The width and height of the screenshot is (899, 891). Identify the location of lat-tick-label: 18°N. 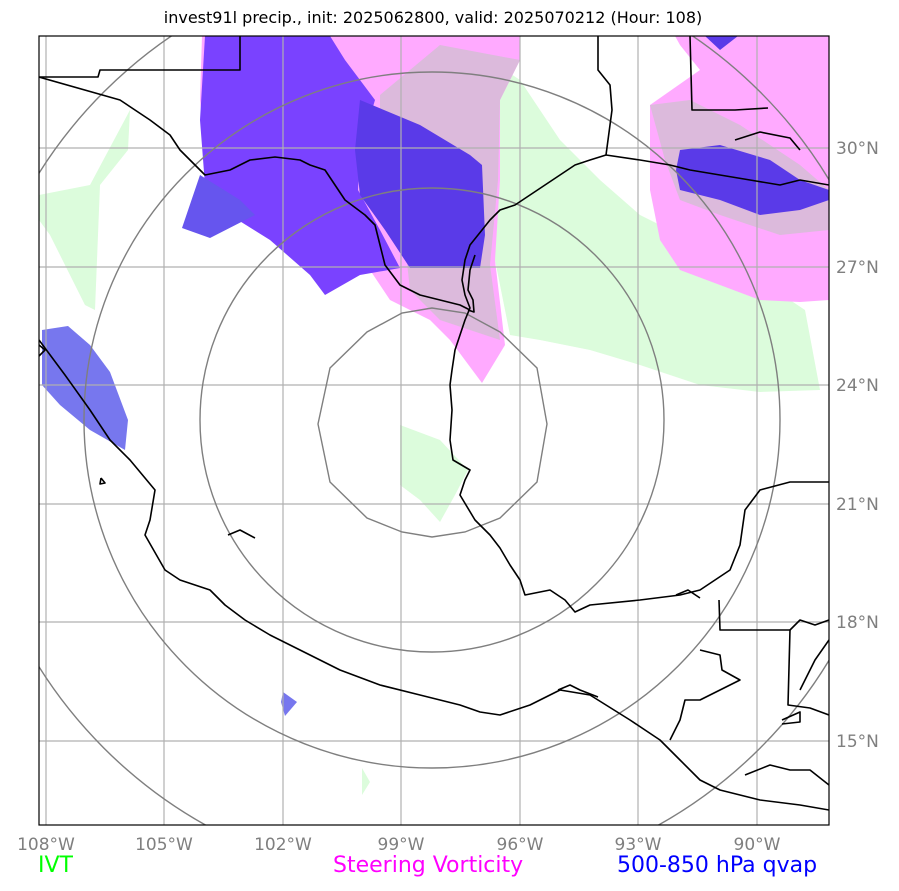
(857, 623).